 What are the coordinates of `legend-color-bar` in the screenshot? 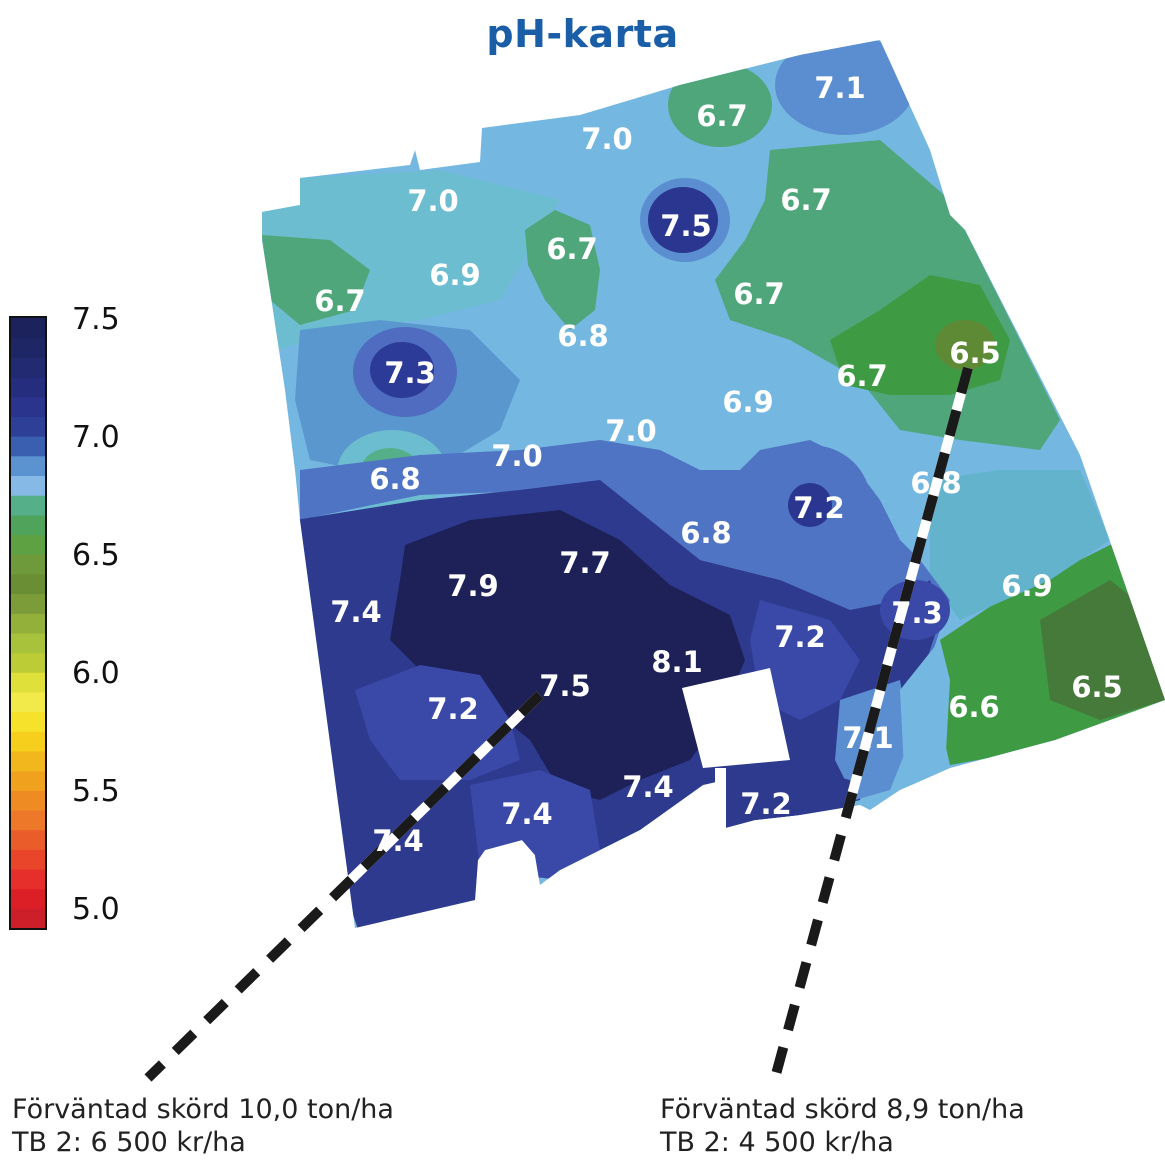 It's located at (28, 623).